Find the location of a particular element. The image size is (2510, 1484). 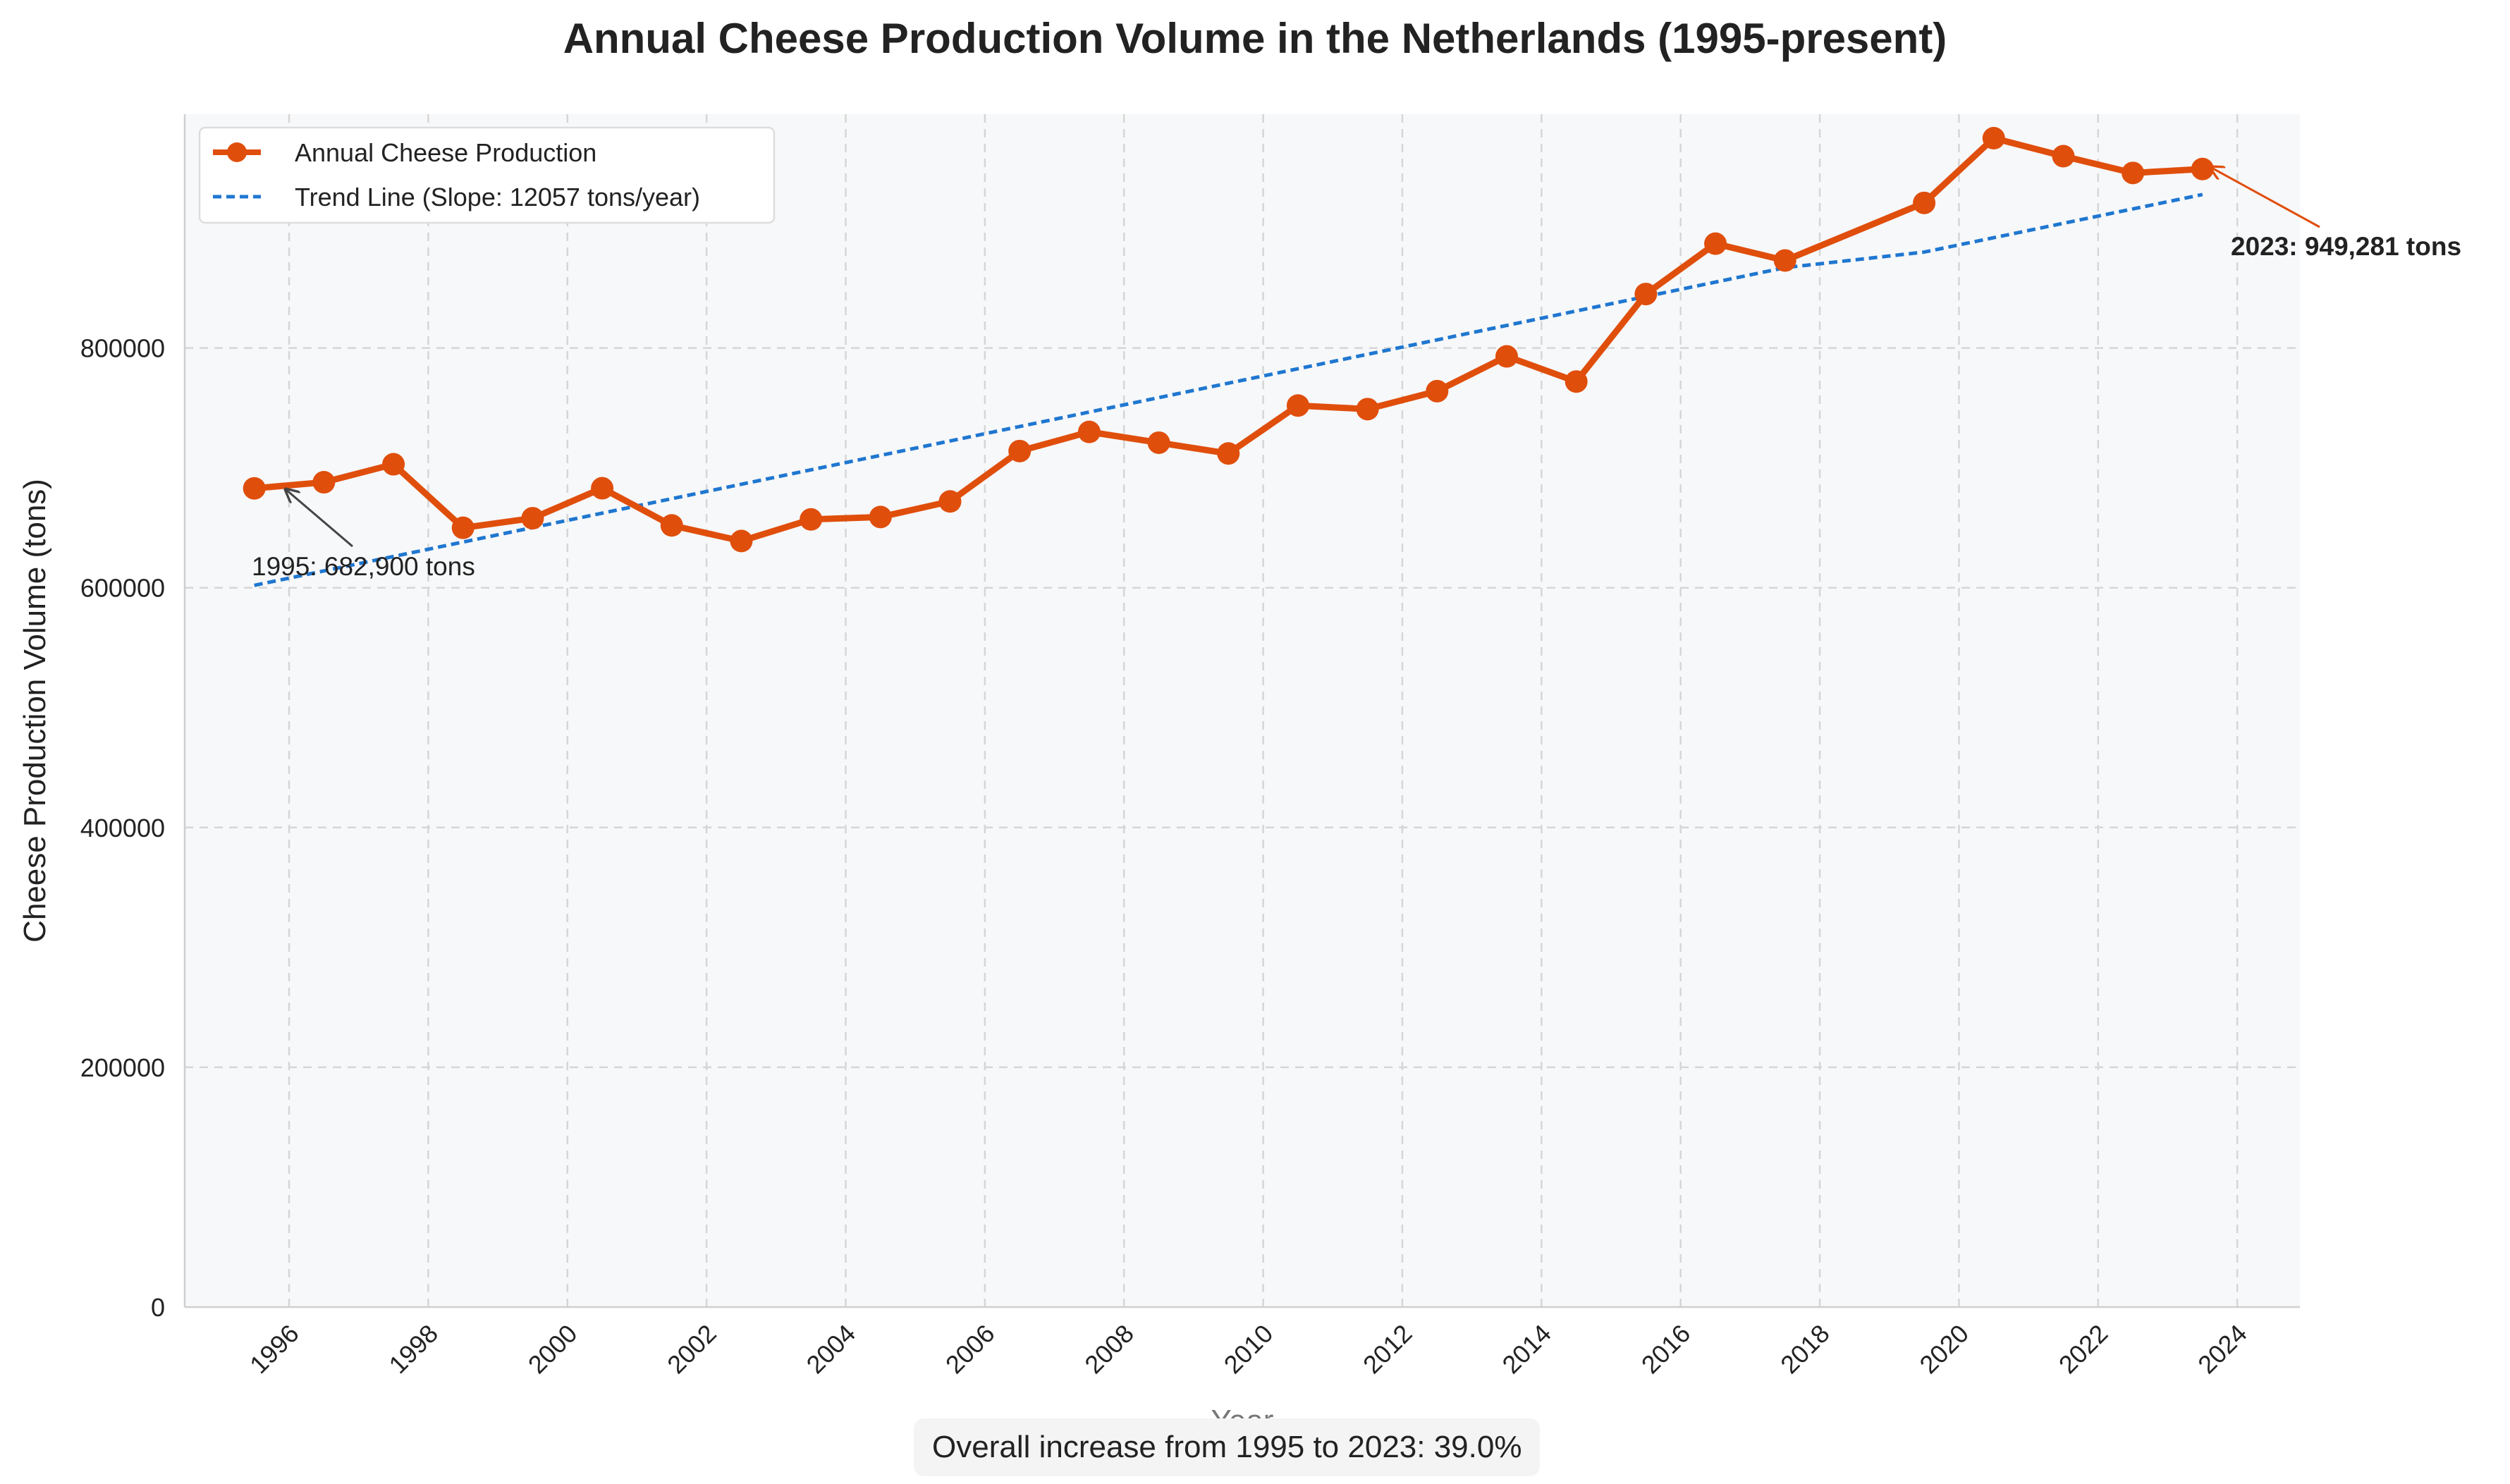

y-tick-labels: 0 200000 400000 600000 800000 is located at coordinates (122, 828).